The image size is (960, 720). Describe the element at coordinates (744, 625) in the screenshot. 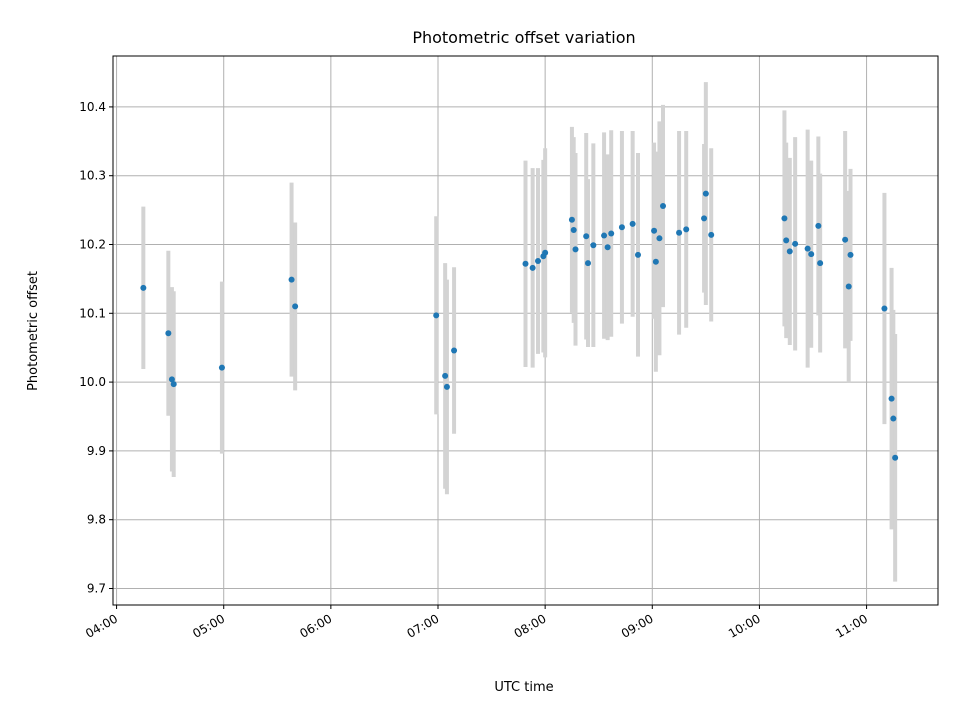

I see `x-tick-label: 10:00` at that location.